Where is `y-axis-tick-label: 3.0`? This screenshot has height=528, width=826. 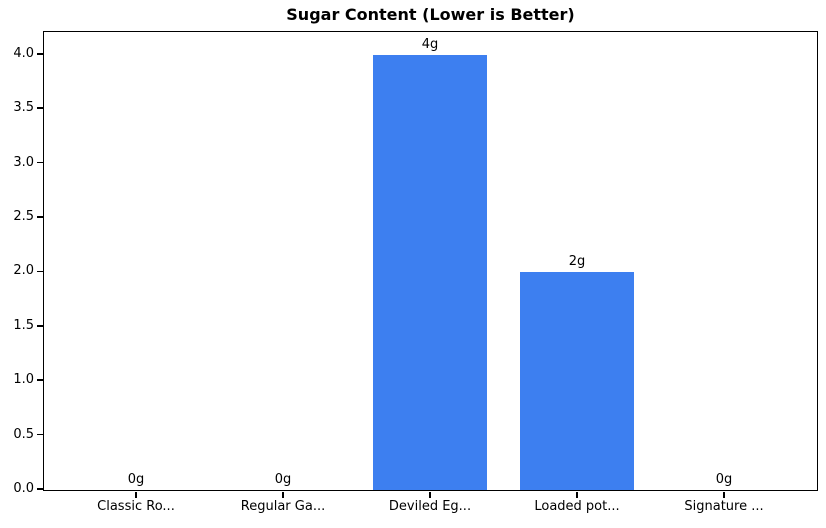
y-axis-tick-label: 3.0 is located at coordinates (23, 162).